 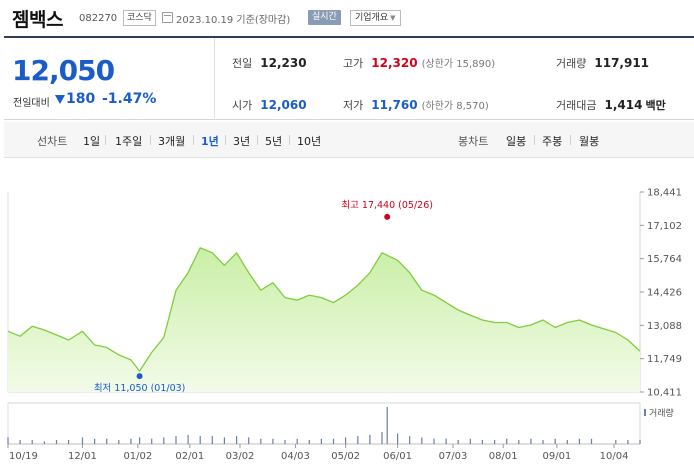 I want to click on open-value: 12,060, so click(x=283, y=105).